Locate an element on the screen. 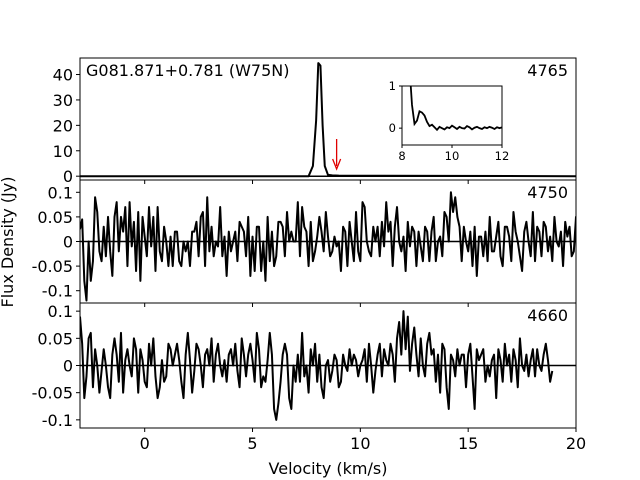 The image size is (640, 480). y-axis-label: Flux Density (Jy) is located at coordinates (8, 242).